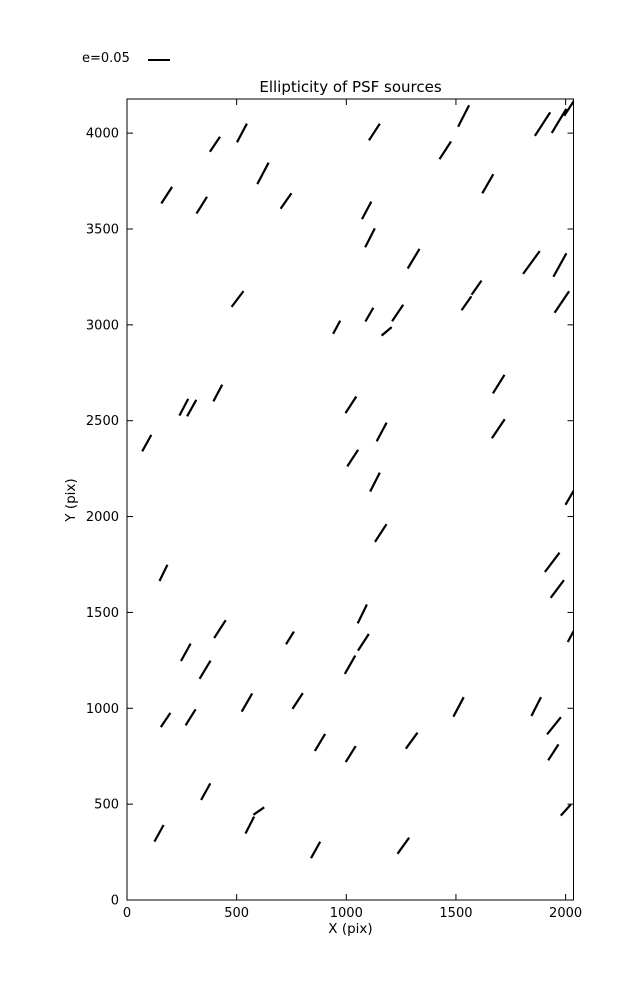 This screenshot has width=637, height=1000. What do you see at coordinates (127, 913) in the screenshot?
I see `x-tick-label: 0` at bounding box center [127, 913].